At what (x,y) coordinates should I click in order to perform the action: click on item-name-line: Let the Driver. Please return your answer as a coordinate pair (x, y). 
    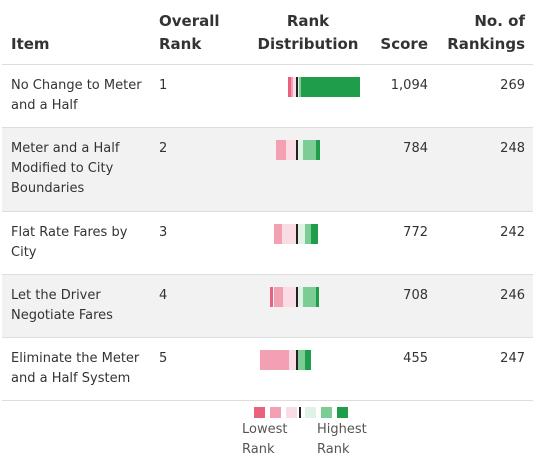
    Looking at the image, I should click on (56, 295).